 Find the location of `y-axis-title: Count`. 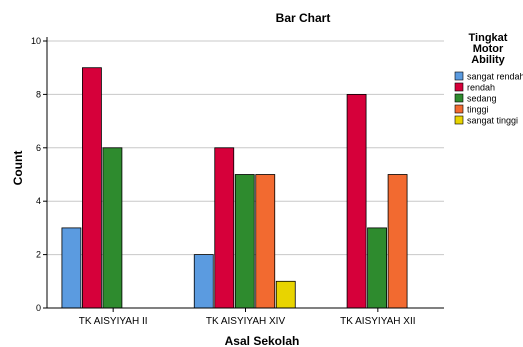

y-axis-title: Count is located at coordinates (18, 168).